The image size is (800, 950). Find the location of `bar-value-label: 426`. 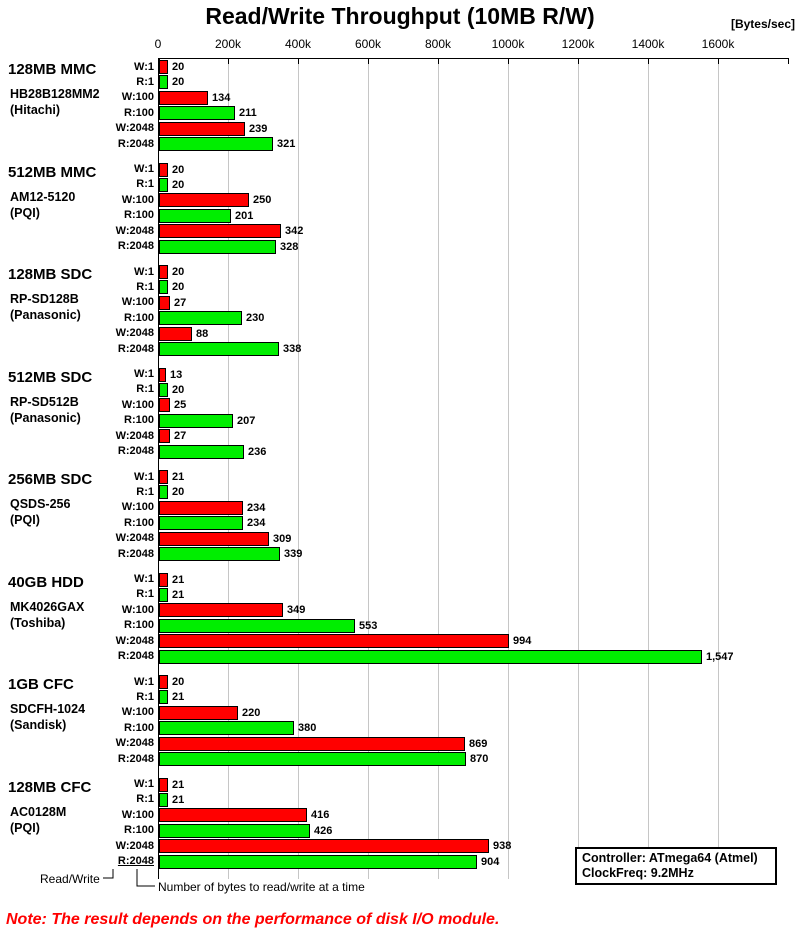

bar-value-label: 426 is located at coordinates (323, 830).